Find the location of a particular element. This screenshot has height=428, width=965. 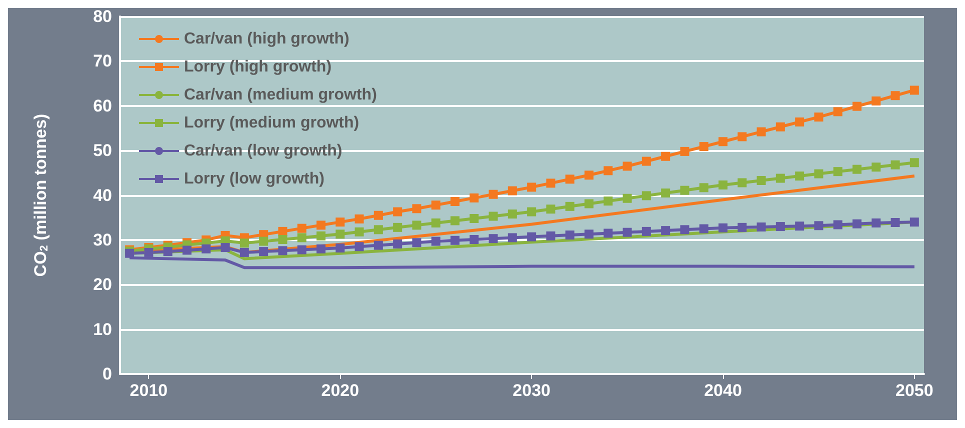

y-tick-label: 40 is located at coordinates (102, 195).